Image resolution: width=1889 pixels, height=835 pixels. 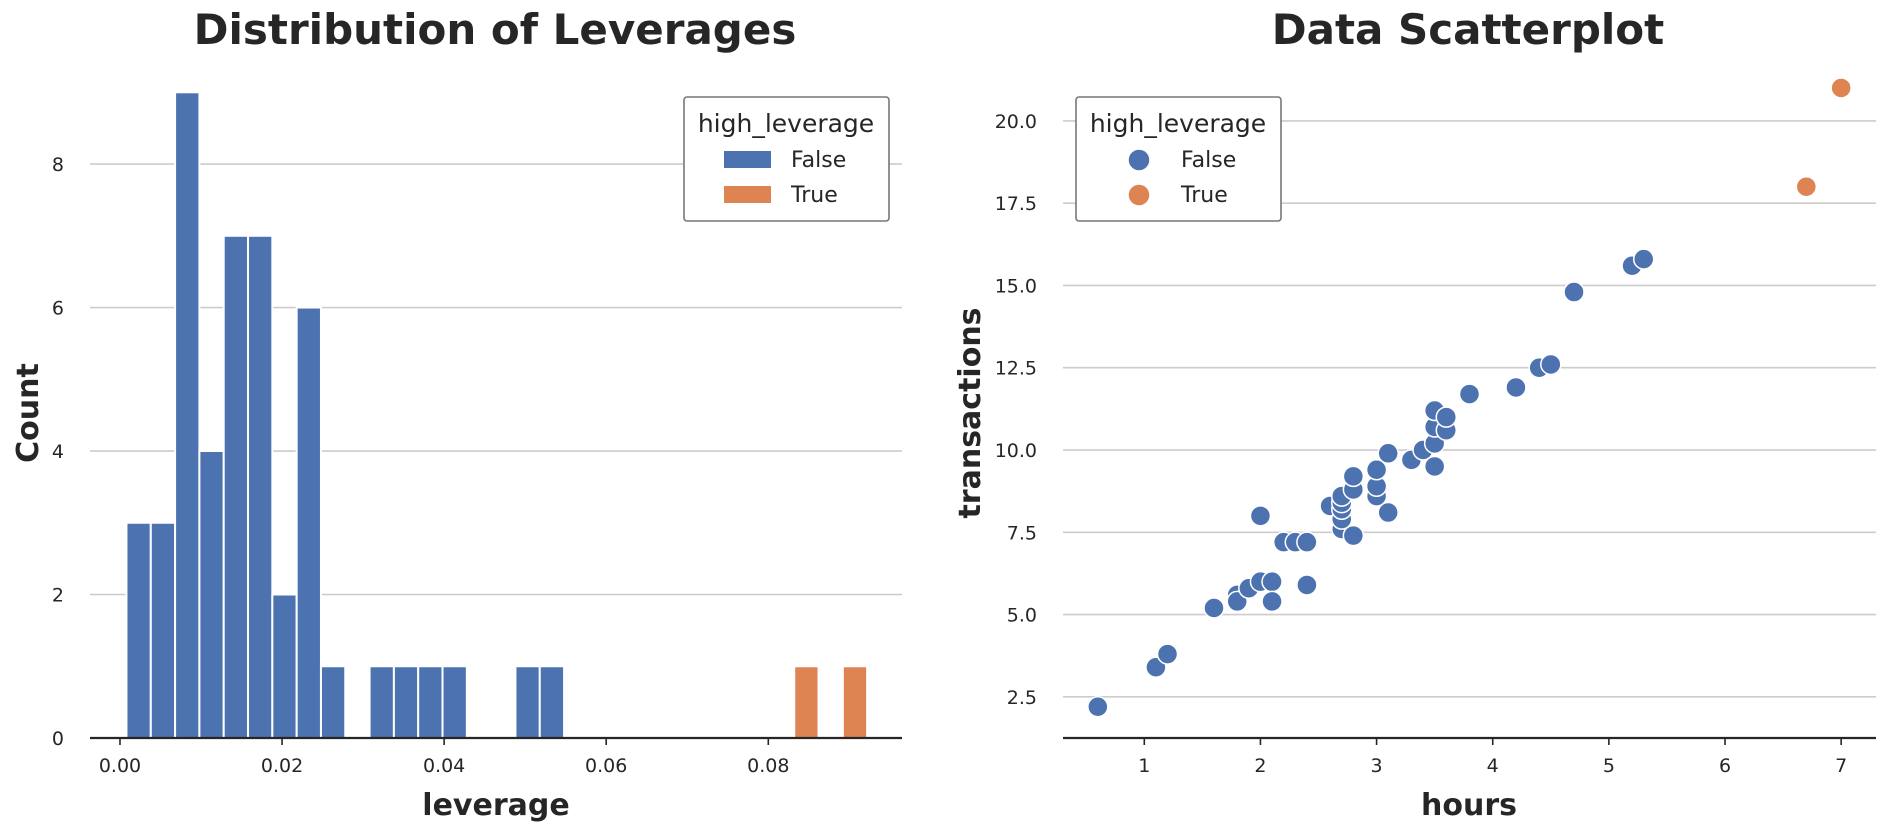 What do you see at coordinates (1377, 766) in the screenshot?
I see `scatterplot-x-tick-label: 3` at bounding box center [1377, 766].